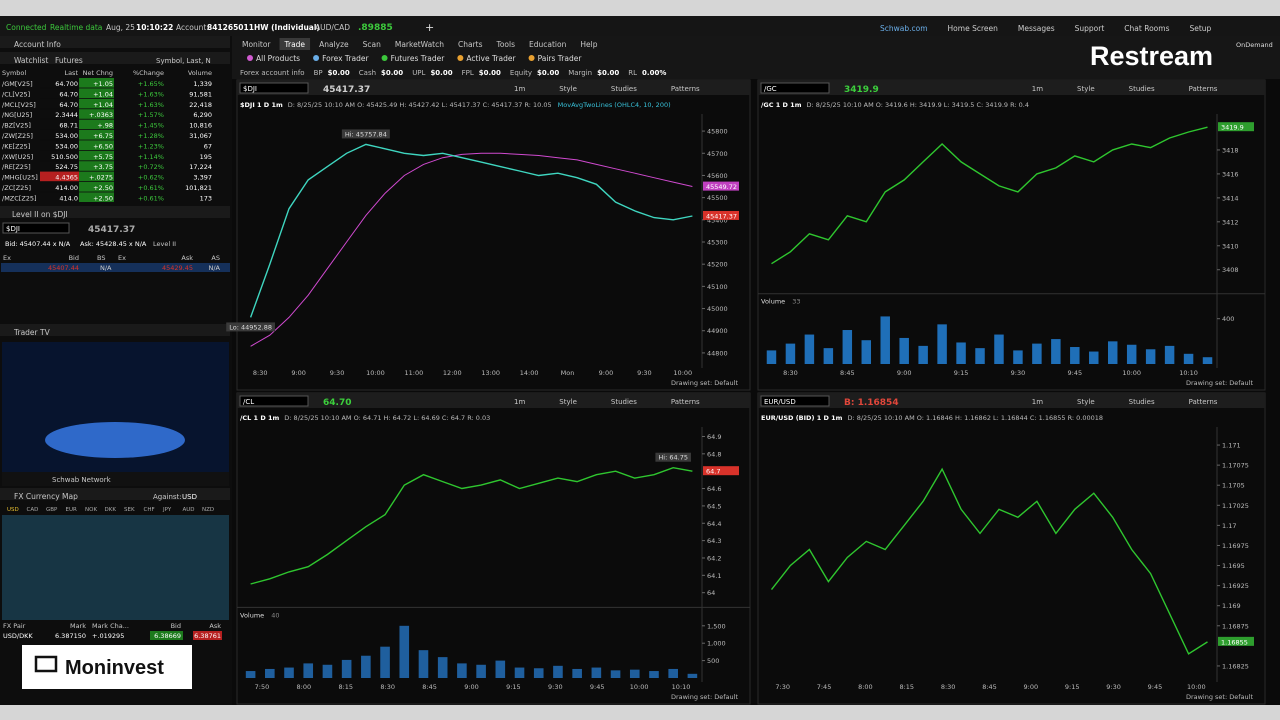  What do you see at coordinates (780, 402) in the screenshot?
I see `chart-symbol: EUR/USD` at bounding box center [780, 402].